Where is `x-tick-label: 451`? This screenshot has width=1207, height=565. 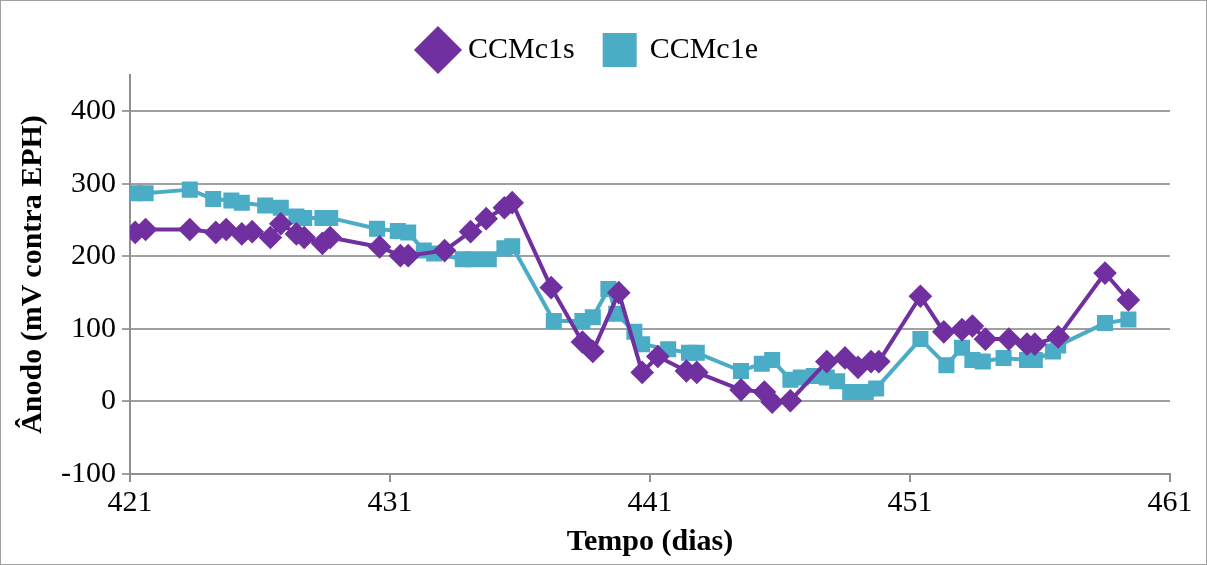
x-tick-label: 451 is located at coordinates (910, 500).